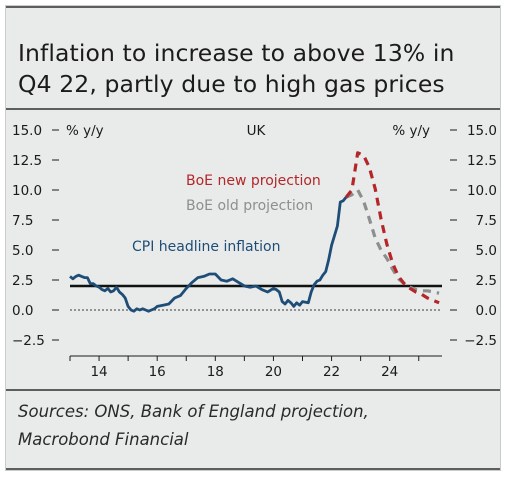  Describe the element at coordinates (253, 469) in the screenshot. I see `bottom-rule` at that location.